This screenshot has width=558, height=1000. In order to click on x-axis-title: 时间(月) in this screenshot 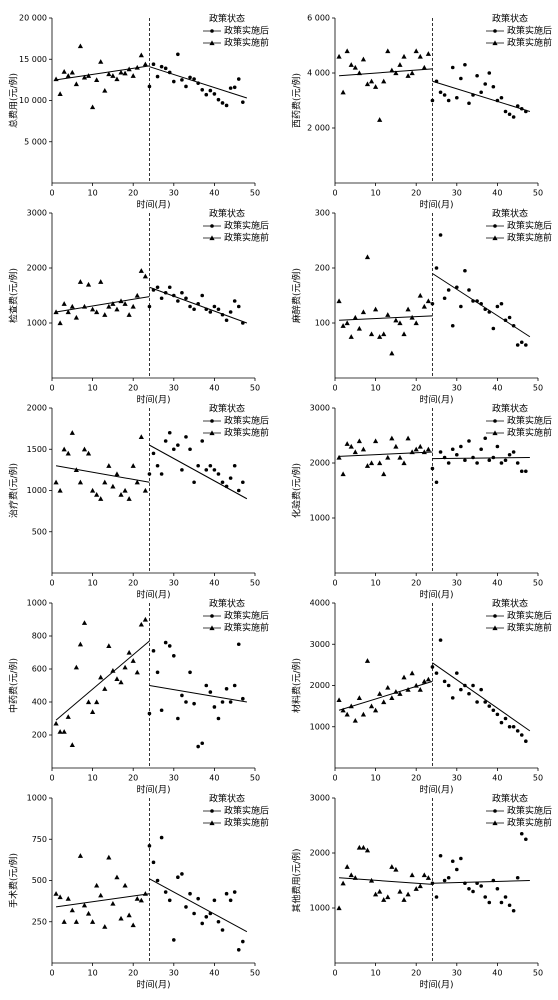, I will do `click(153, 985)`.